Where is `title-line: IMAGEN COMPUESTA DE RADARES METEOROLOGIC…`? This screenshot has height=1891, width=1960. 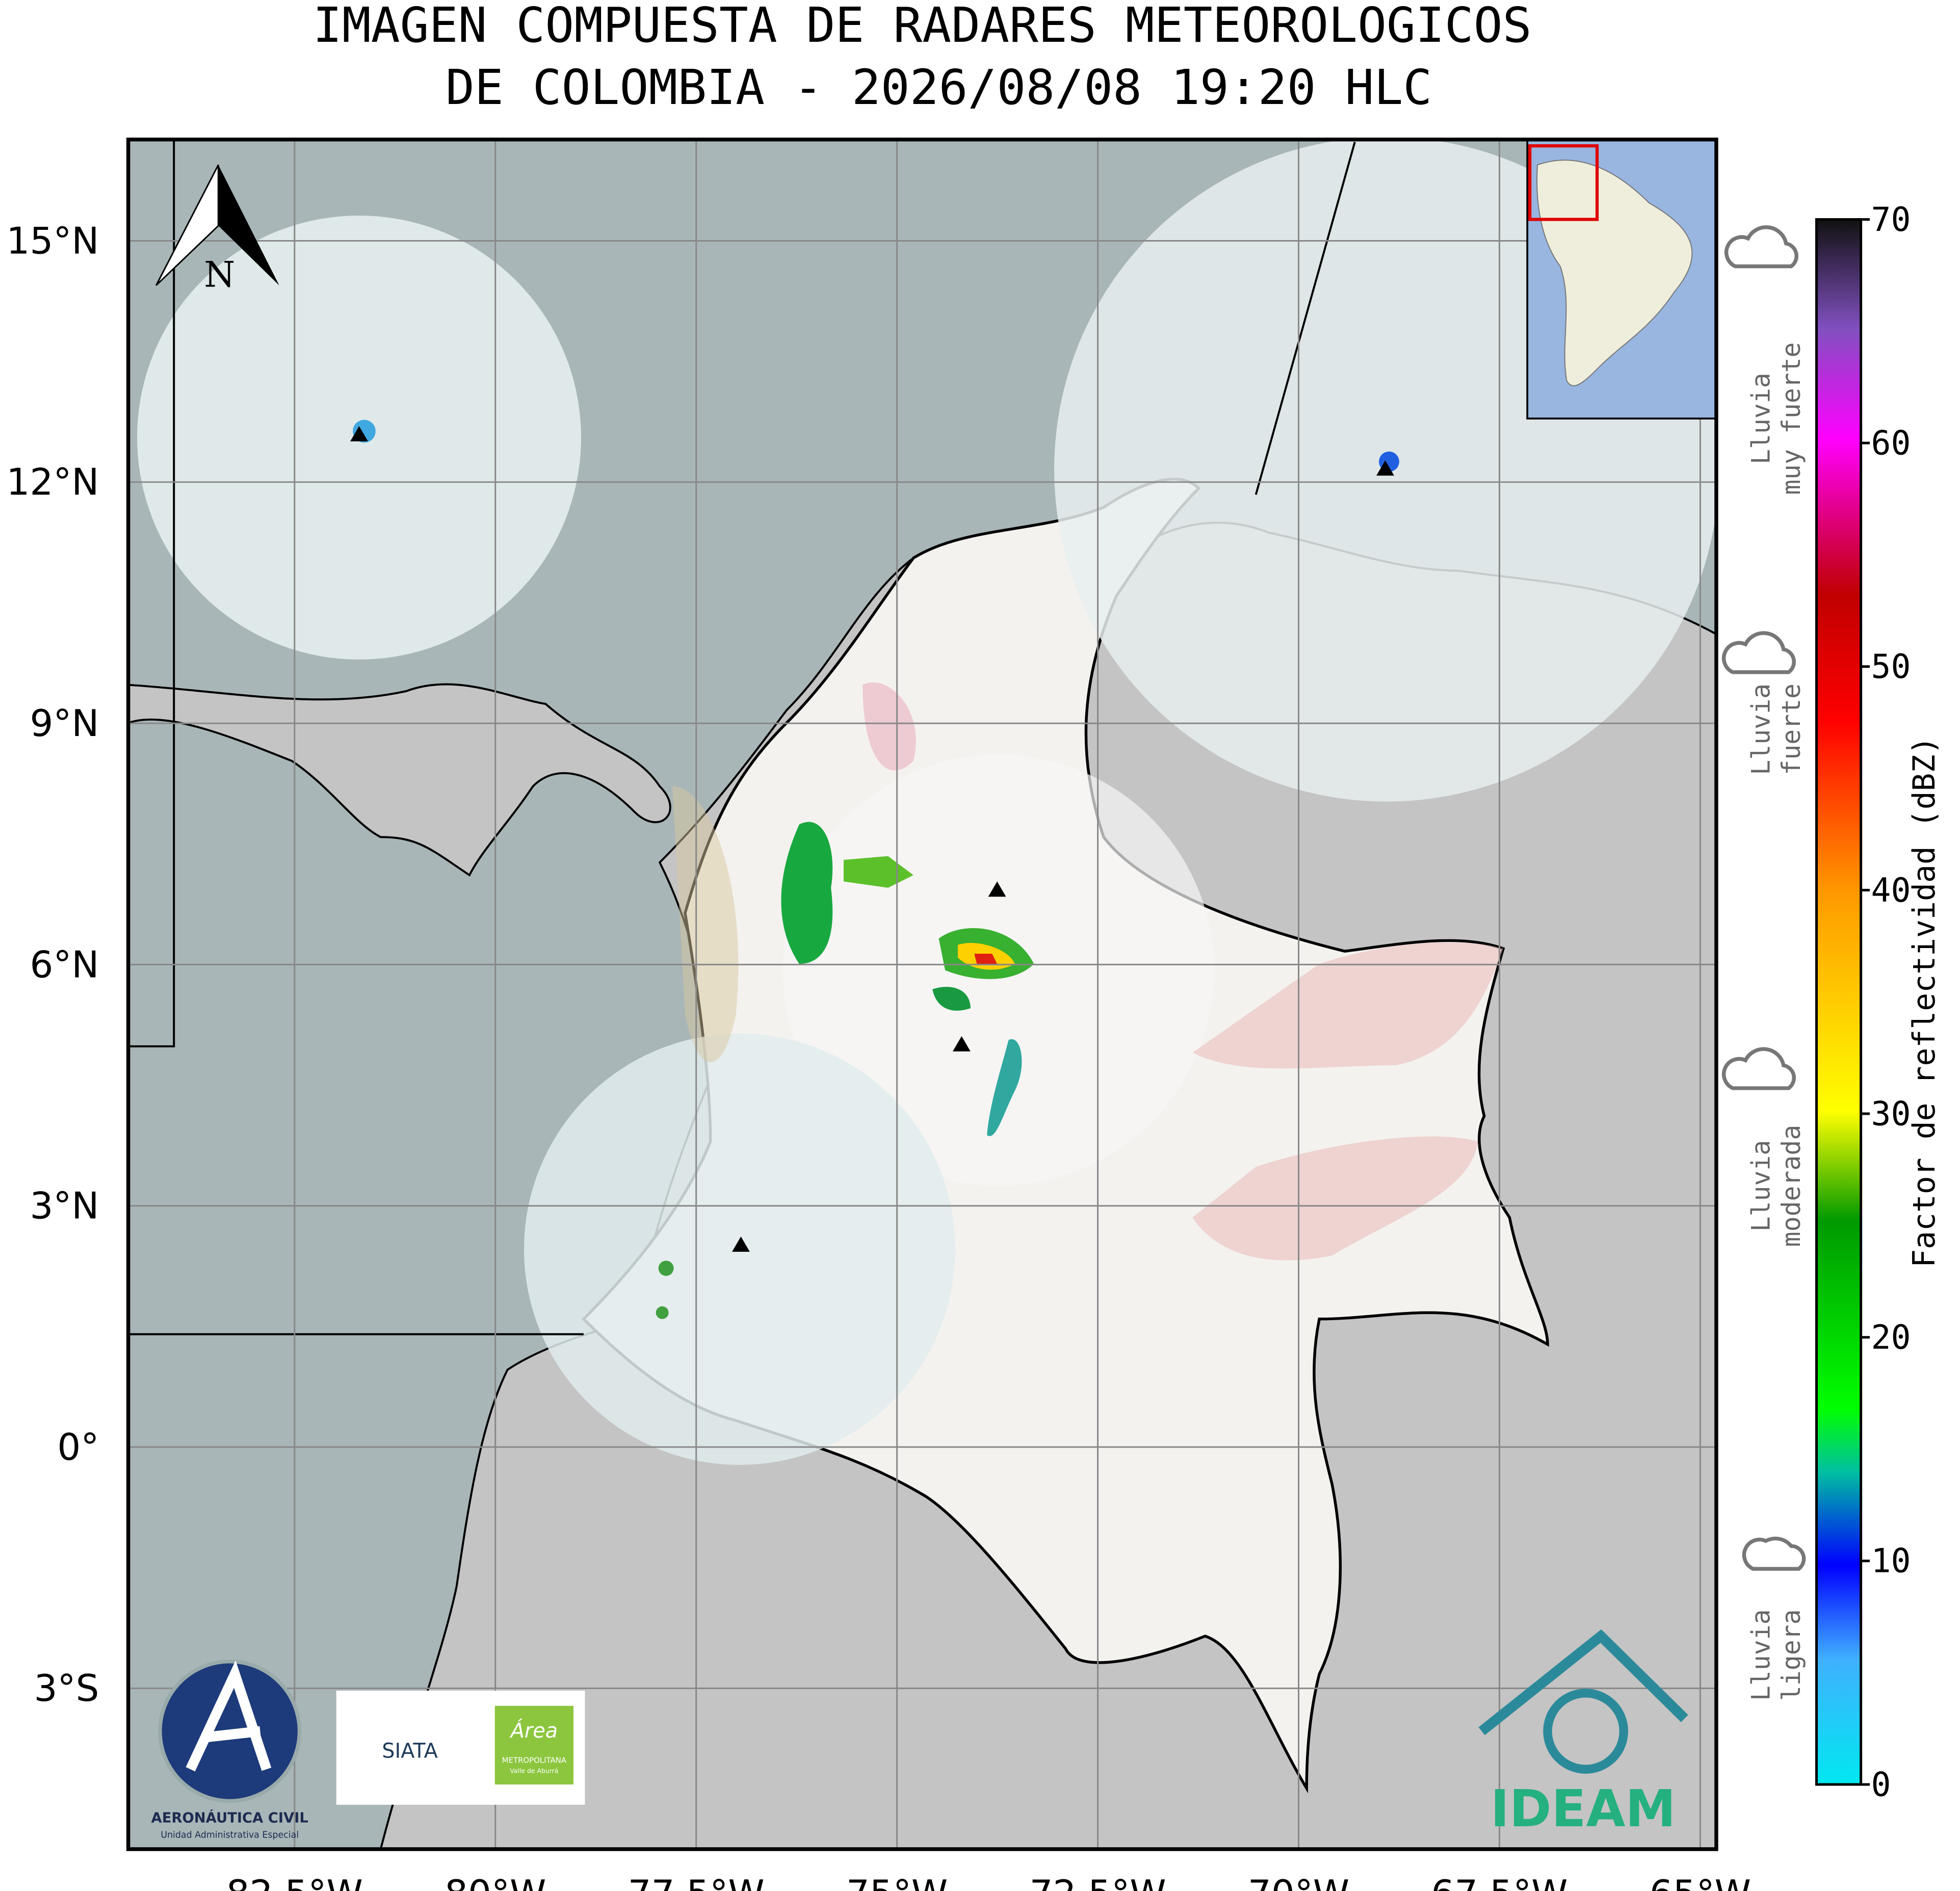
title-line: IMAGEN COMPUESTA DE RADARES METEOROLOGIC… is located at coordinates (923, 27).